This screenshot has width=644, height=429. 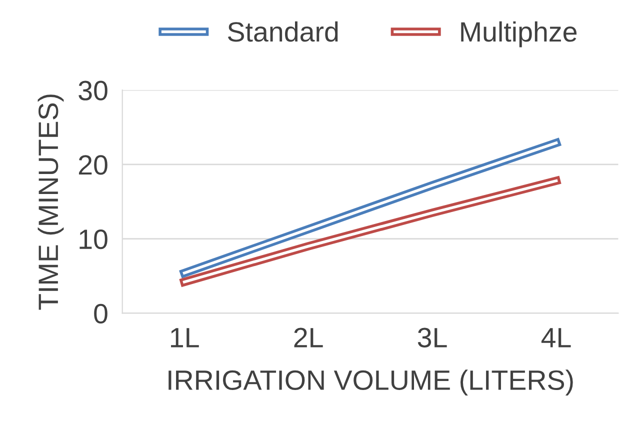 I want to click on y-tick-label: 20, so click(x=93, y=165).